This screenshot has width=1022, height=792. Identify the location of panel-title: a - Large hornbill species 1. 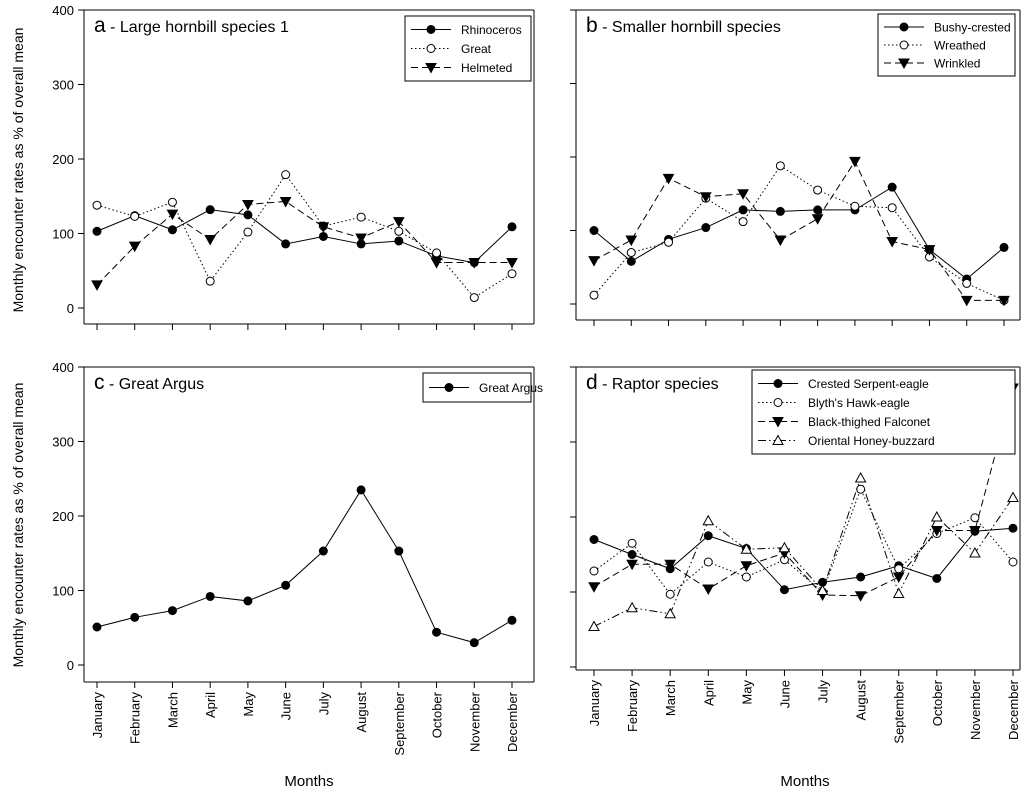
(191, 25).